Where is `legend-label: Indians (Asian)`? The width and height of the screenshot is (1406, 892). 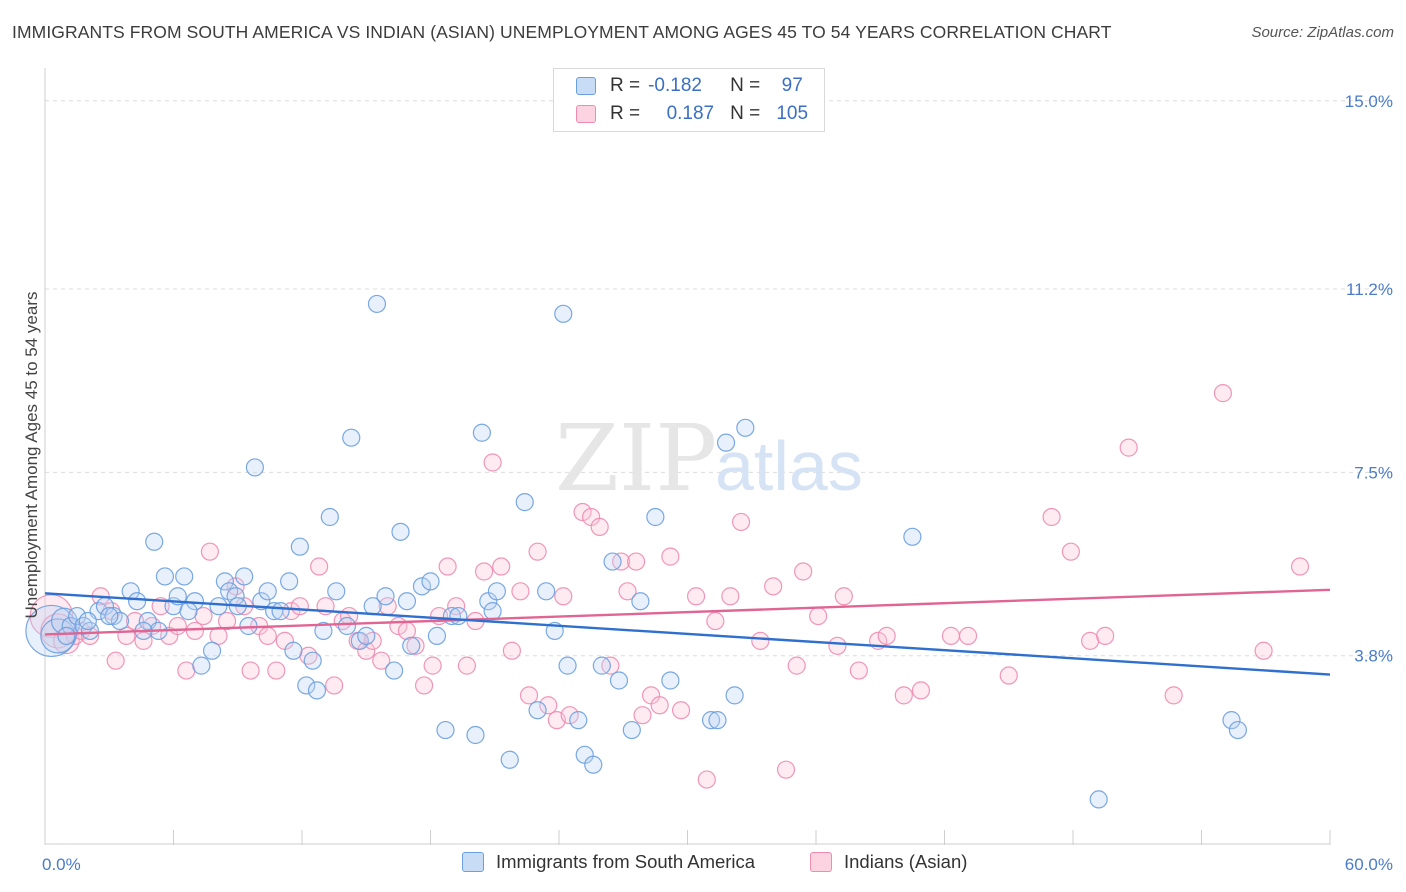
legend-label: Indians (Asian) is located at coordinates (906, 861).